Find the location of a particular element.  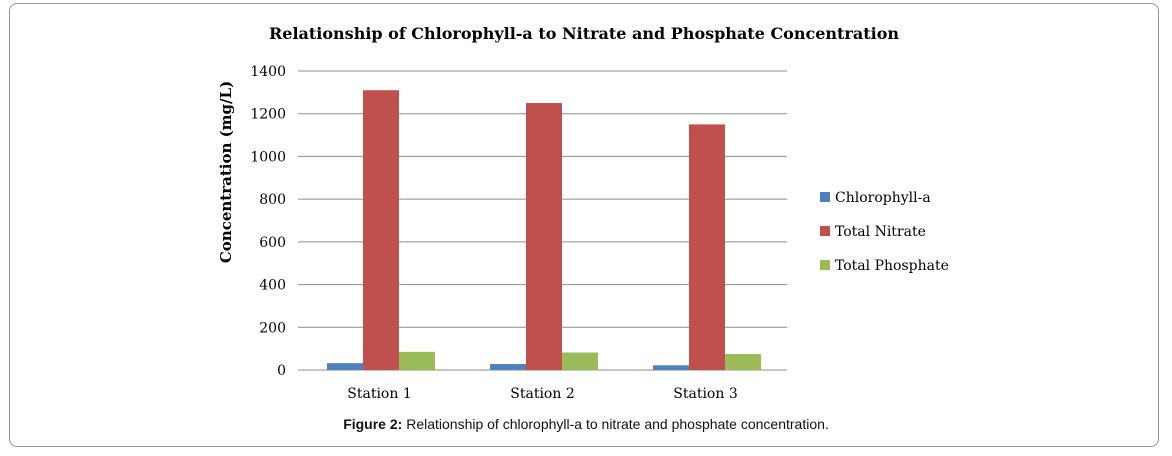

y-tick-label: 0 is located at coordinates (281, 371).